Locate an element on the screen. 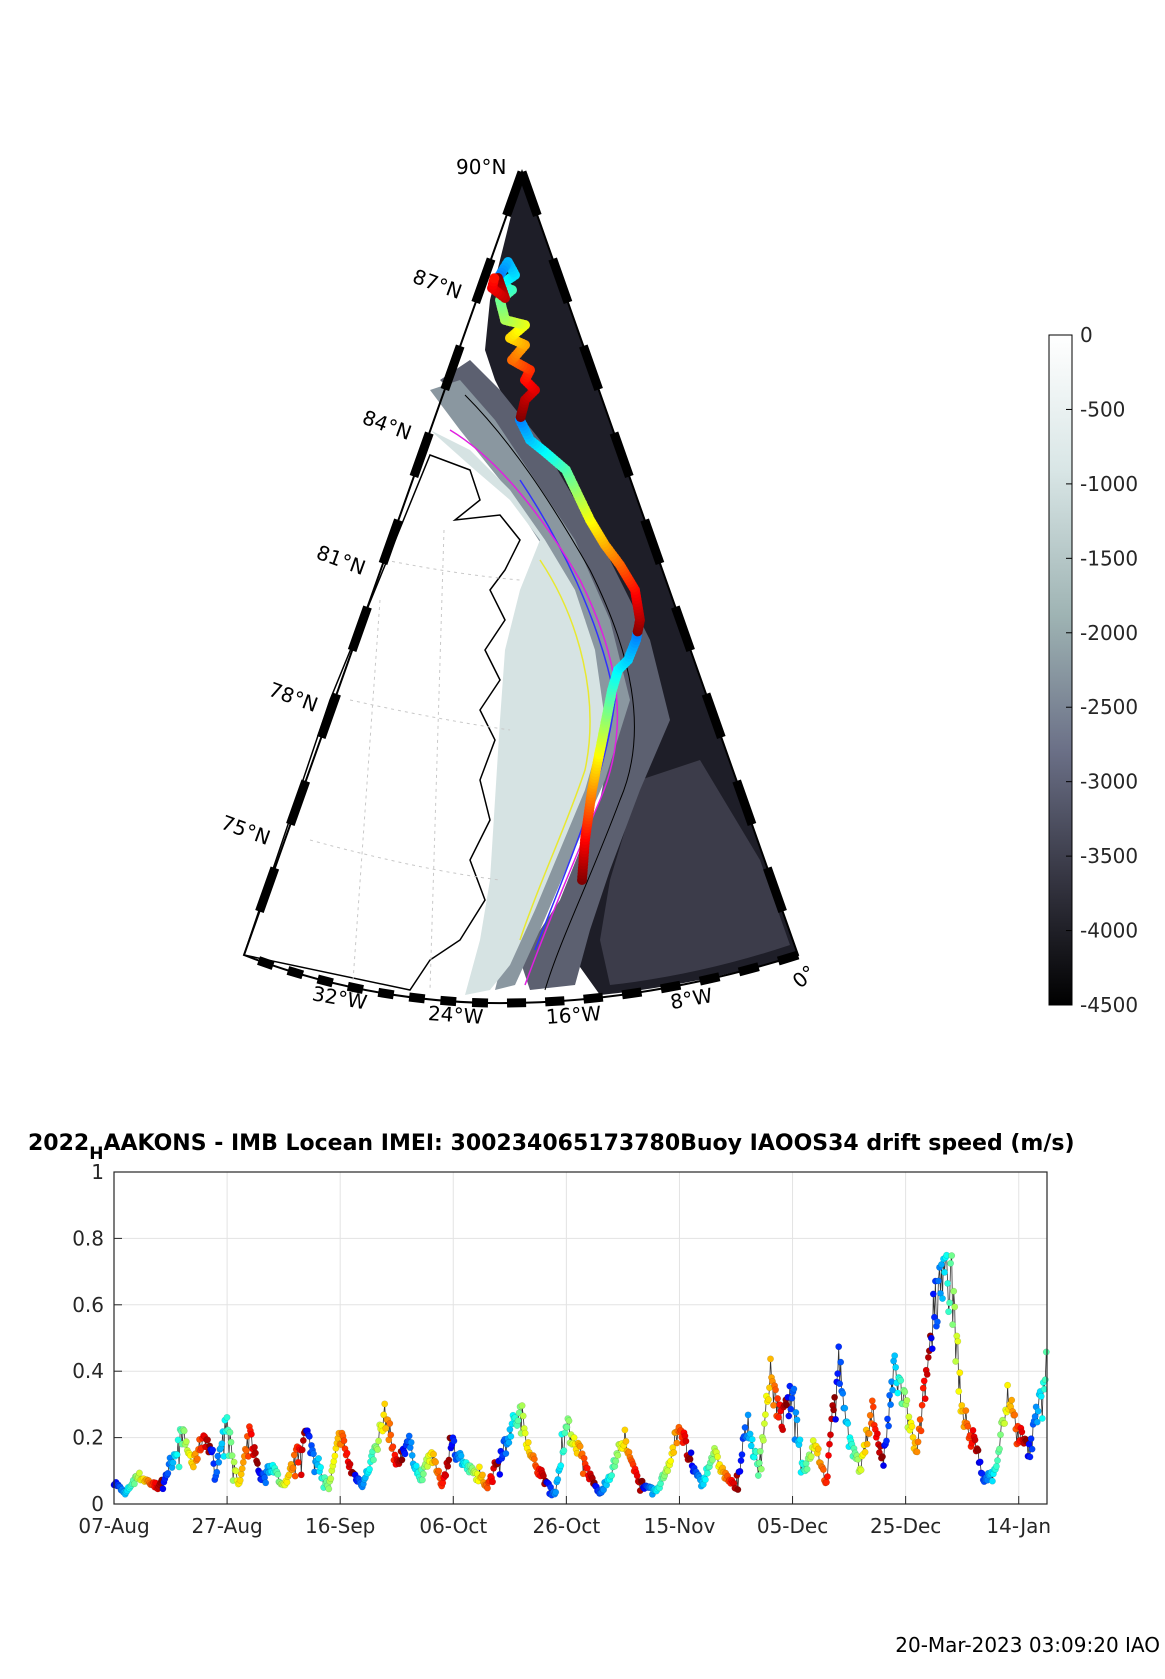 This screenshot has width=1165, height=1679. x-tick-label: 15-Nov is located at coordinates (680, 1526).